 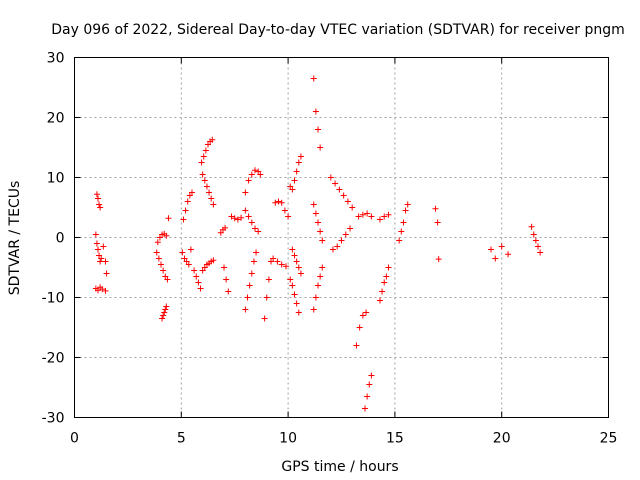 I want to click on x-axis-label: GPS time / hours, so click(x=339, y=467).